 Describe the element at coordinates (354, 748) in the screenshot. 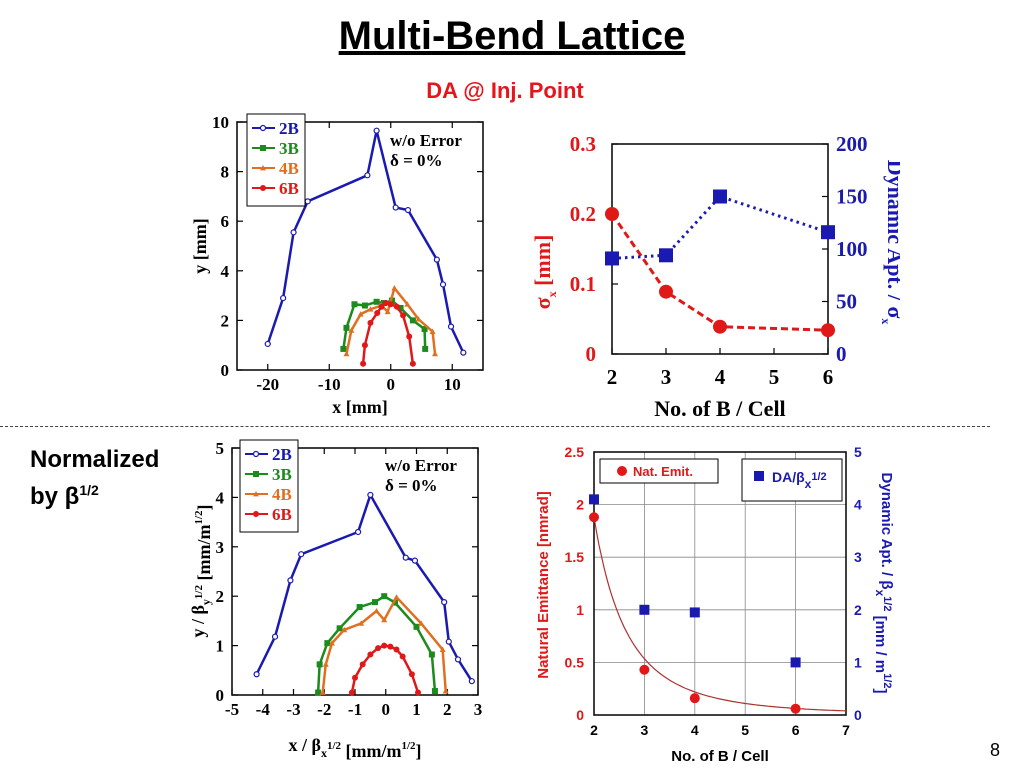

I see `x-axis-label: x / βx1/2 [mm/m1/2]` at that location.